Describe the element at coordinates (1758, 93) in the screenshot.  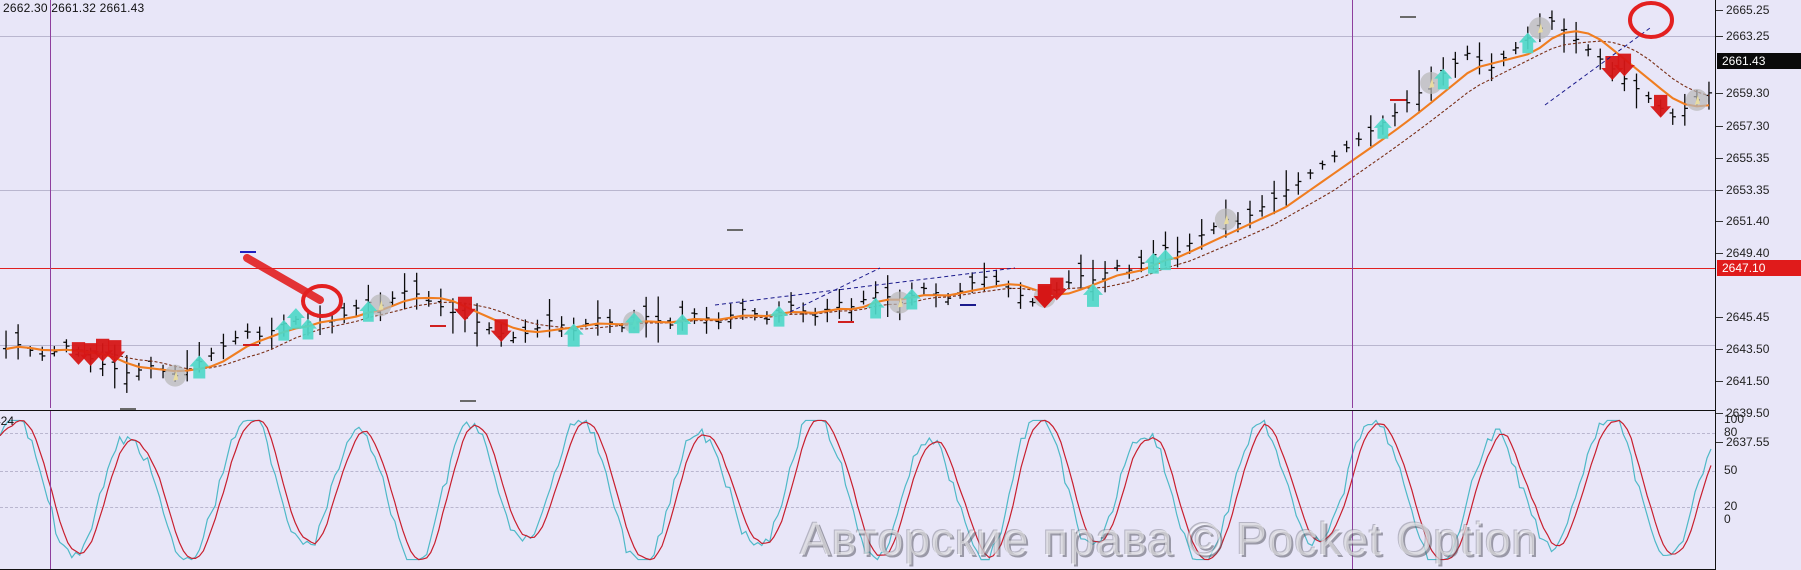
I see `price-axis-tick: 2659.30` at that location.